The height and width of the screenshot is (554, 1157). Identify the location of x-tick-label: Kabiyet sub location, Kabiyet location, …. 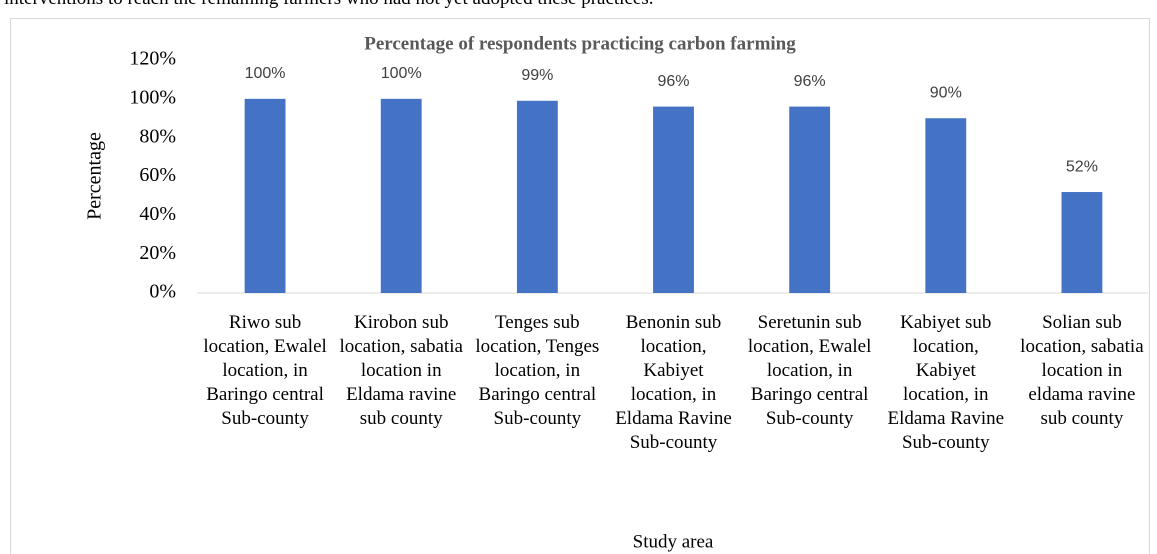
(946, 382).